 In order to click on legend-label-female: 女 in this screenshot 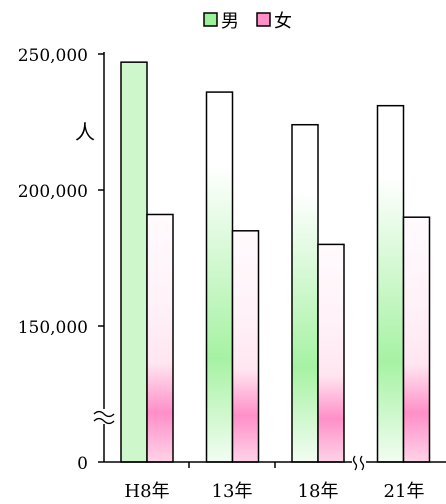, I will do `click(283, 21)`.